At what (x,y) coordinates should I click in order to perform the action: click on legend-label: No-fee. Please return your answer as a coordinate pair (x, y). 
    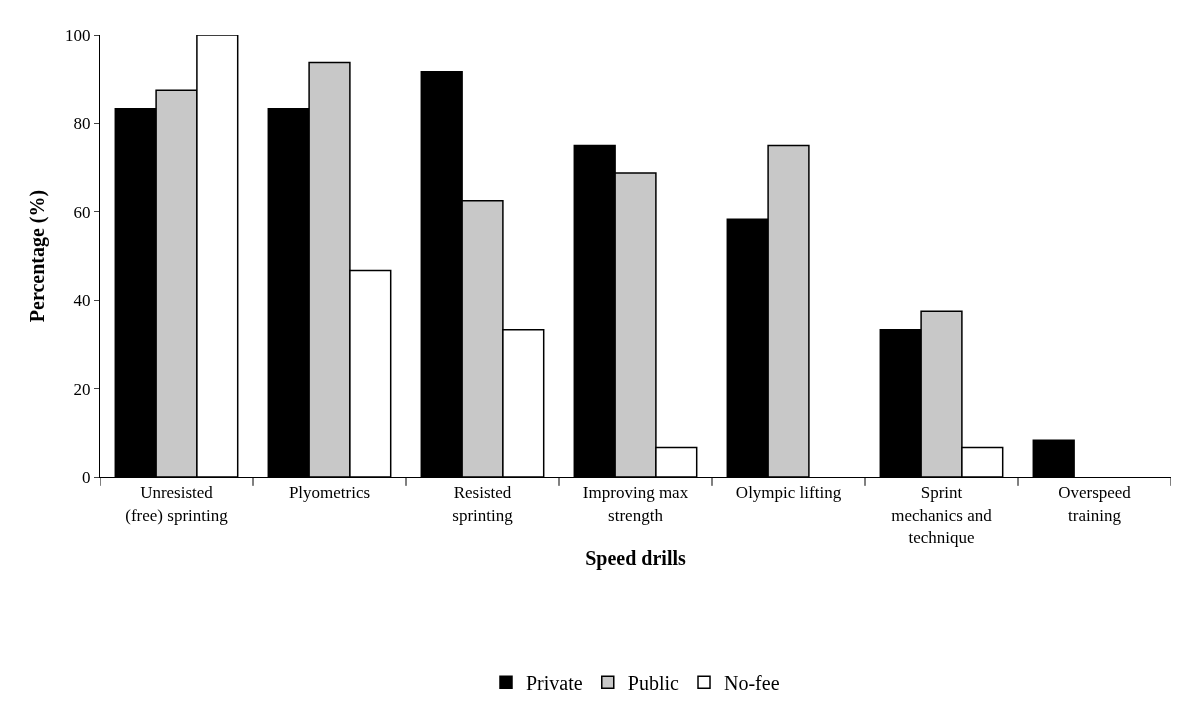
    Looking at the image, I should click on (752, 682).